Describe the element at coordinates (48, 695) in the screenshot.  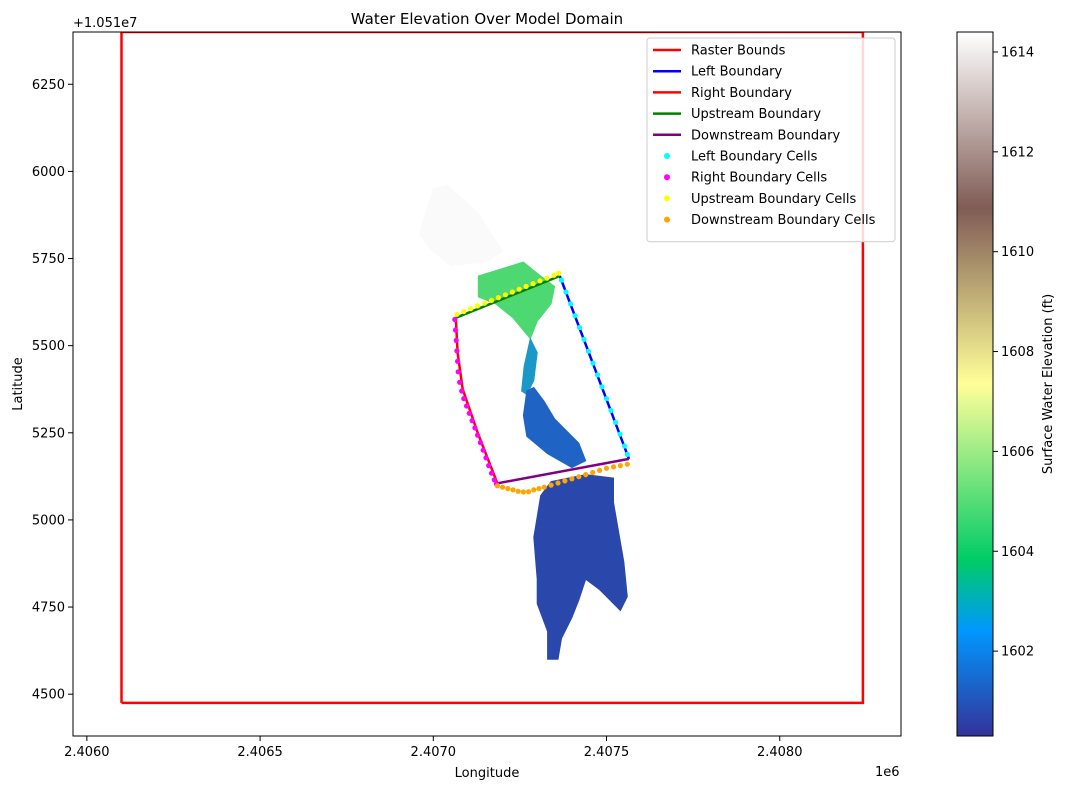
I see `y-tick-label: 4500` at that location.